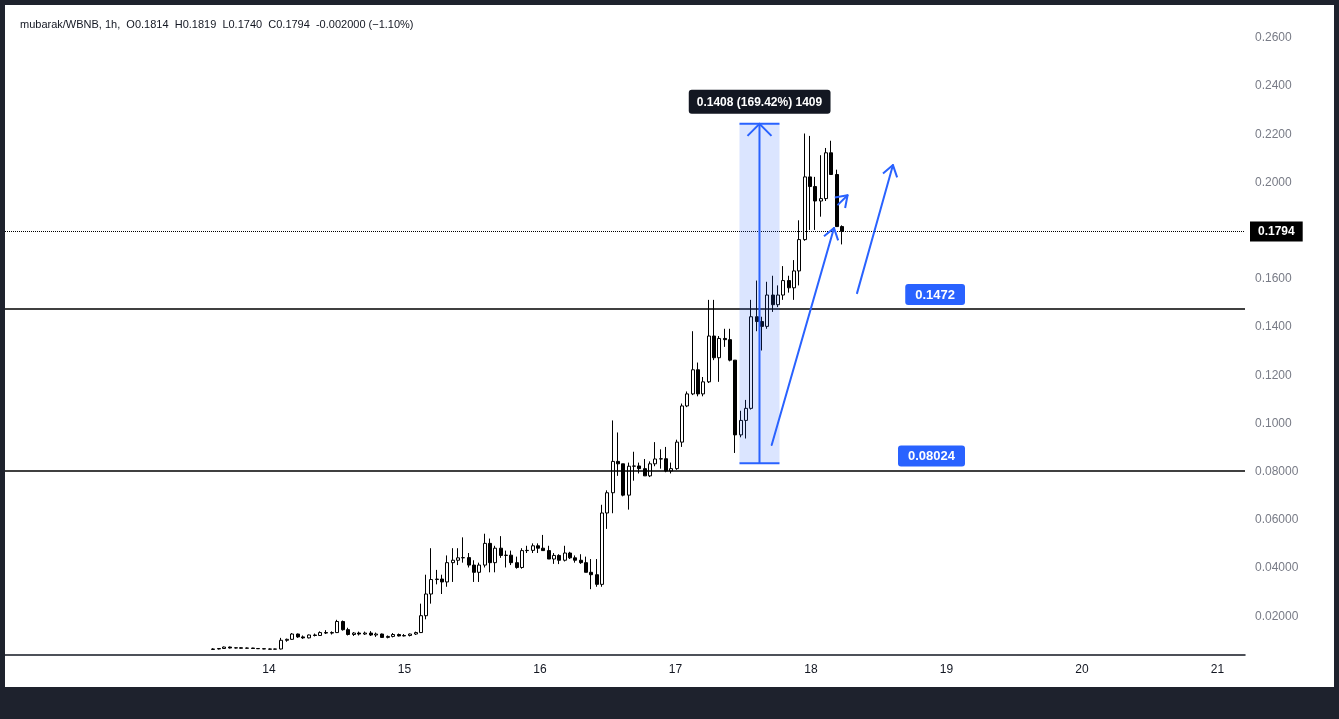 This screenshot has height=719, width=1339. I want to click on y-tick-label: 0.2000, so click(1274, 181).